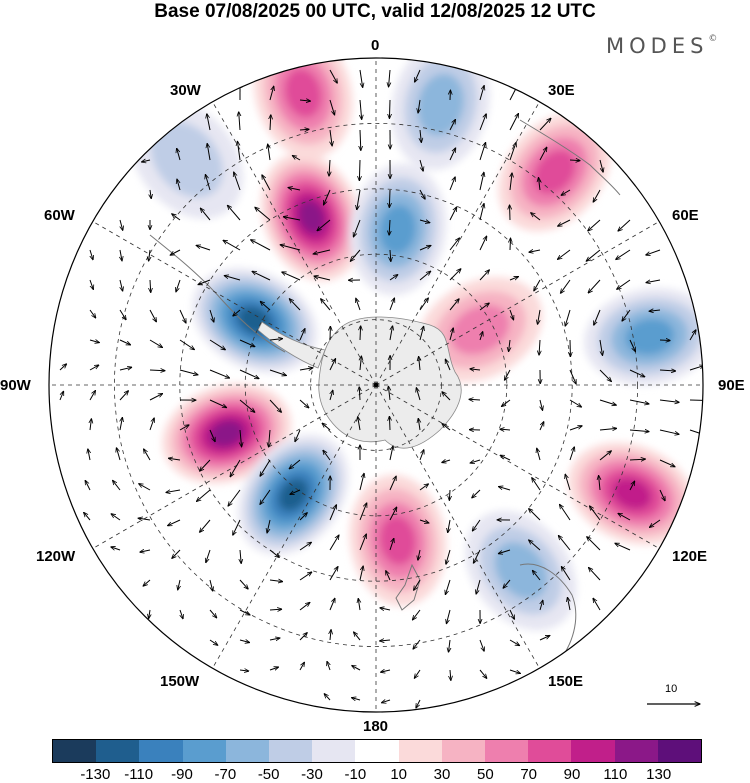 This screenshot has height=783, width=750. I want to click on antarctica-landmass, so click(390, 382).